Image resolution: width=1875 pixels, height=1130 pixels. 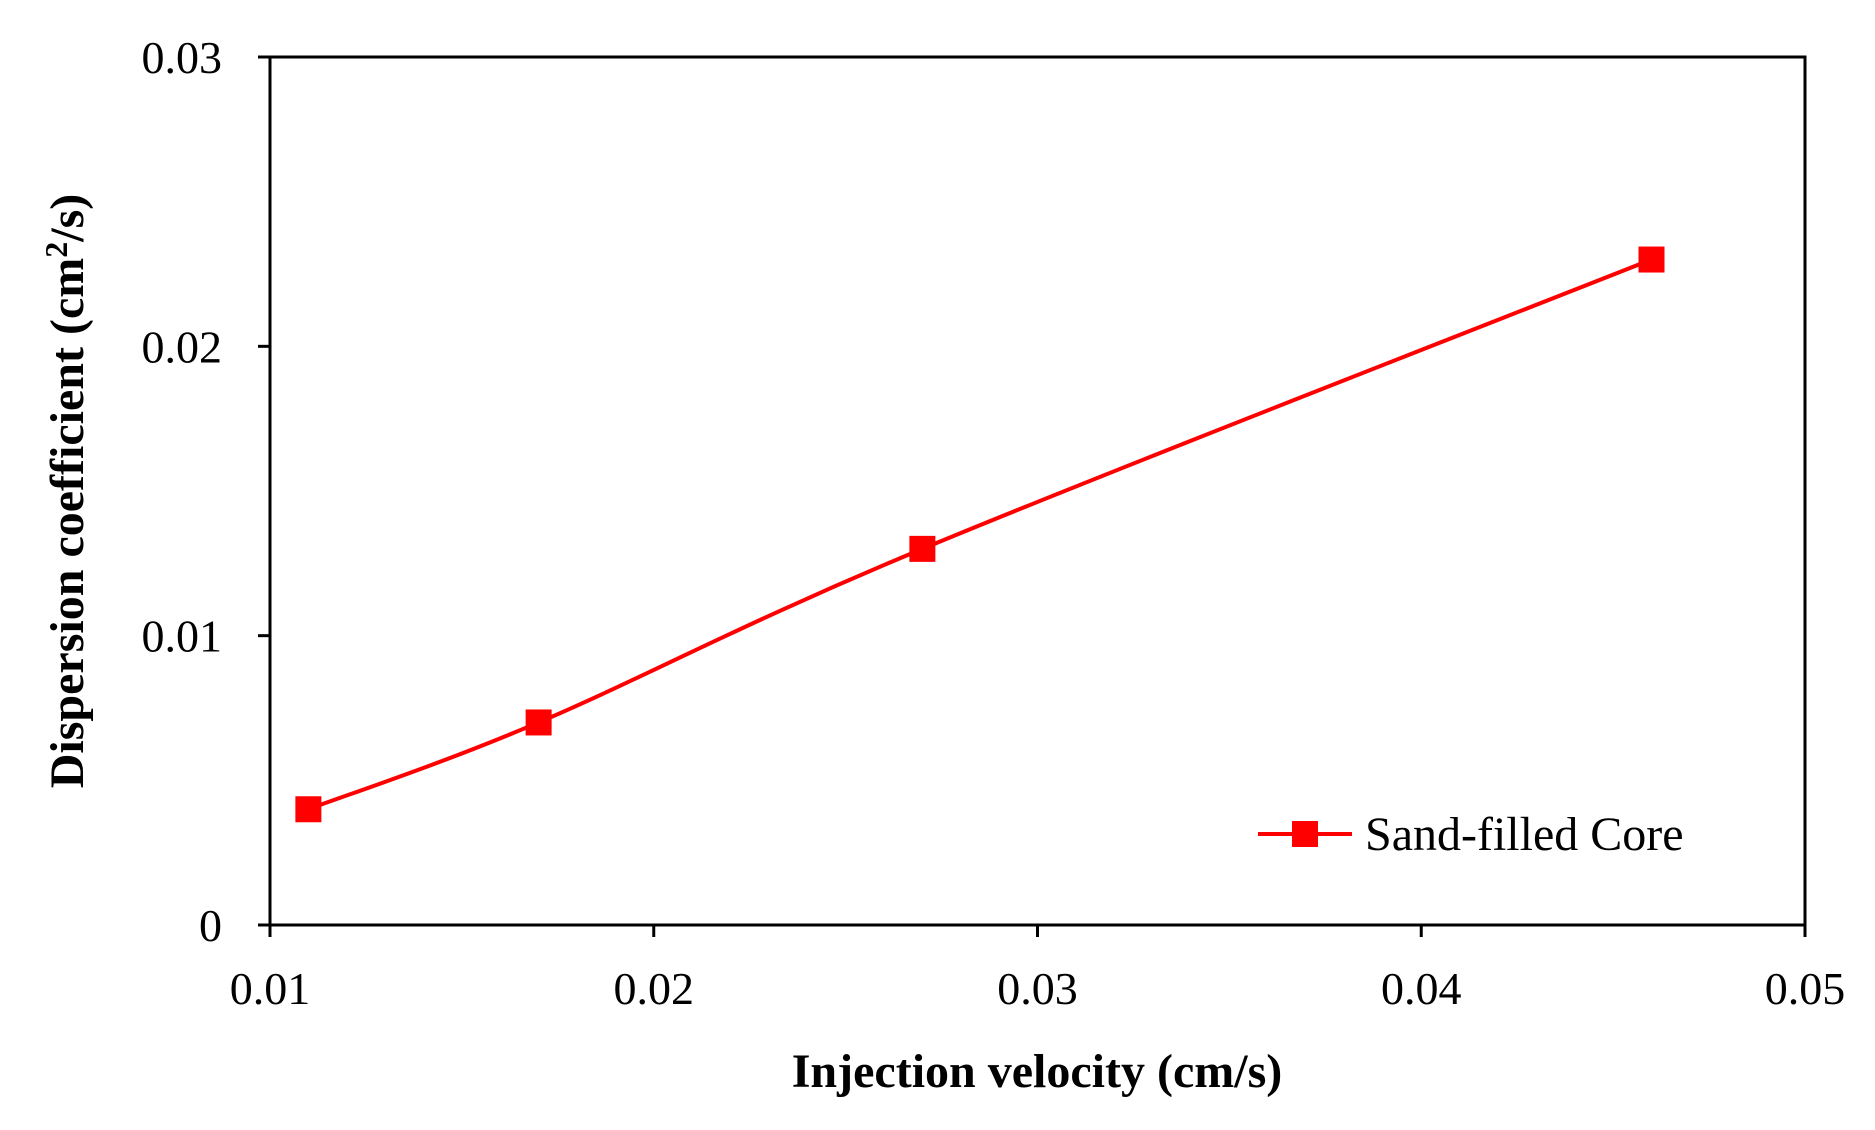 What do you see at coordinates (182, 491) in the screenshot?
I see `y-tick-labels: 0 0.01 0.02 0.03` at bounding box center [182, 491].